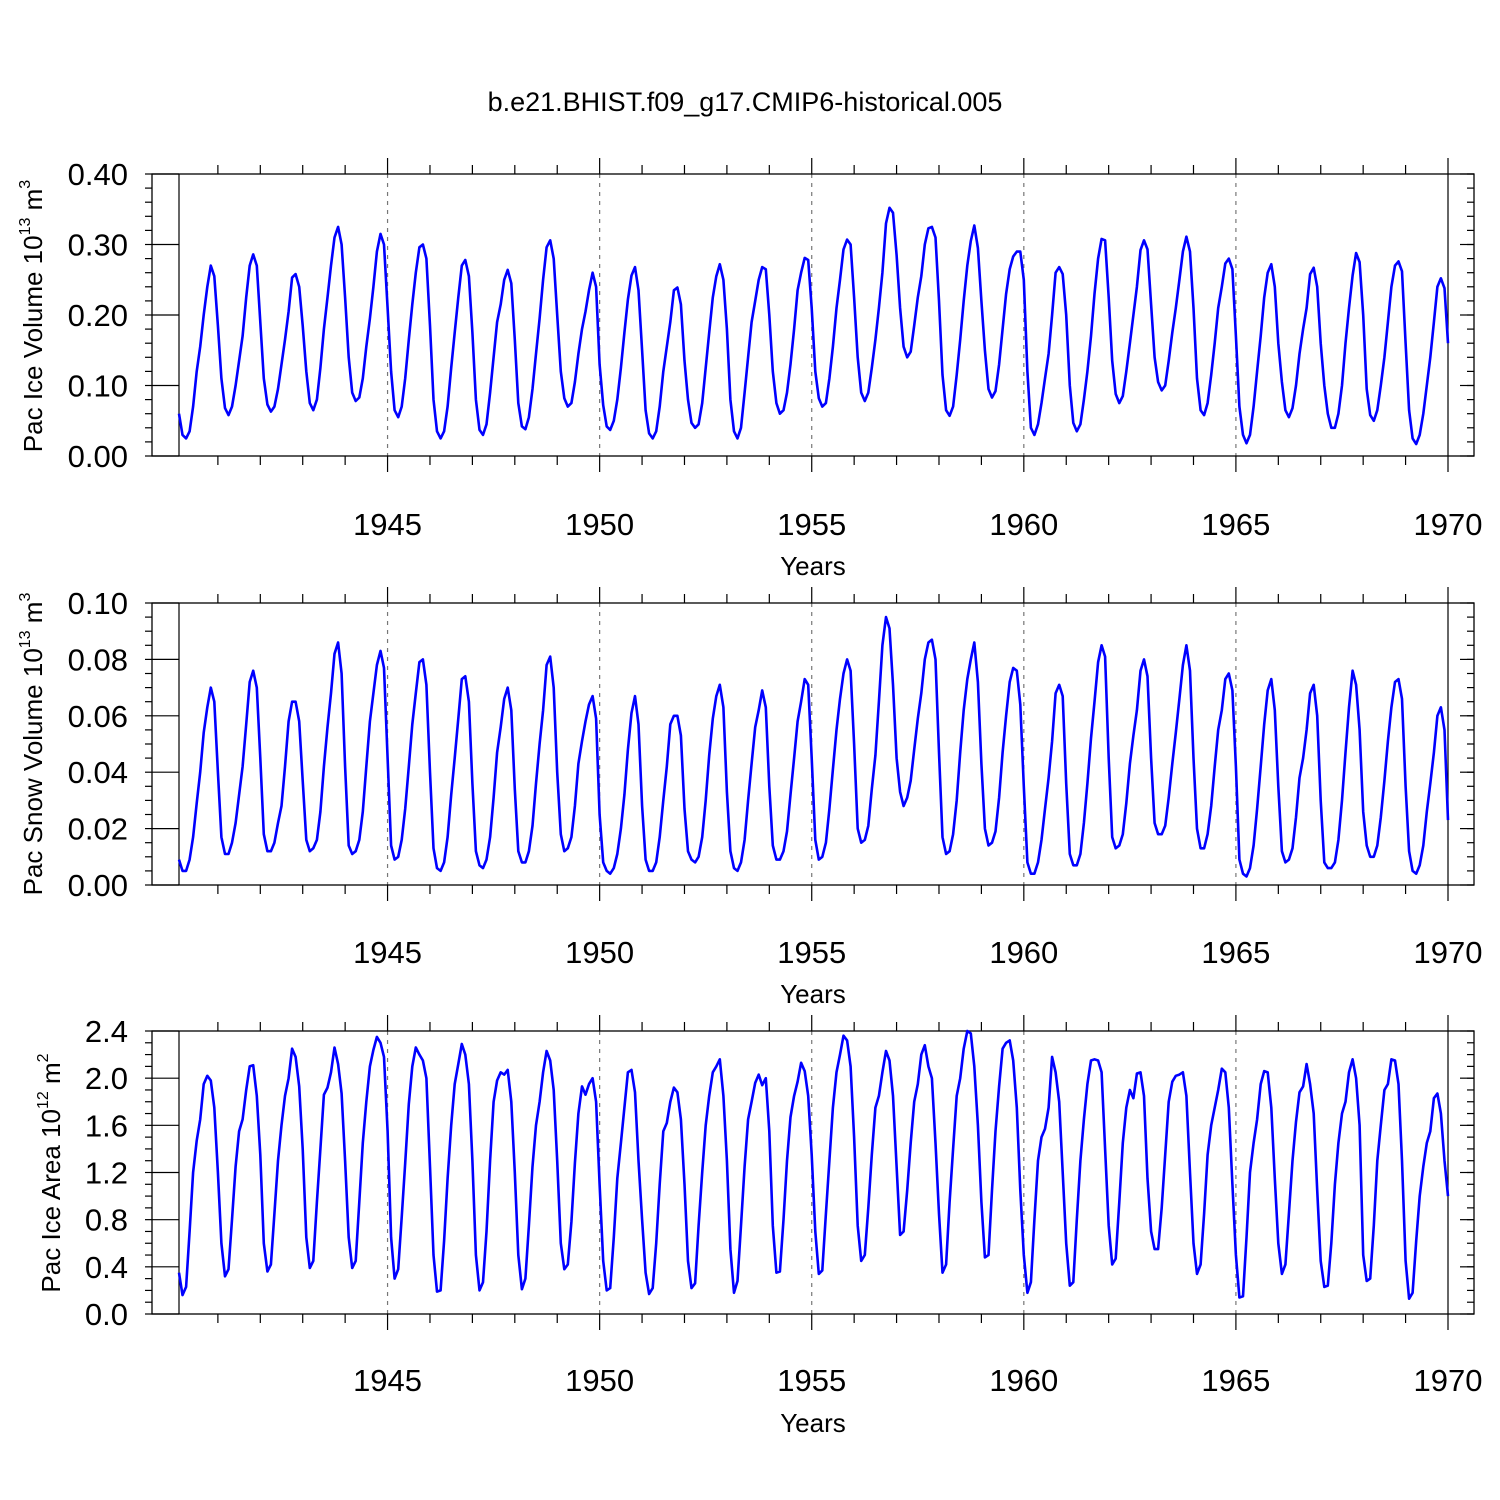 The width and height of the screenshot is (1500, 1500). Describe the element at coordinates (813, 746) in the screenshot. I see `series-line-snow-volume` at that location.